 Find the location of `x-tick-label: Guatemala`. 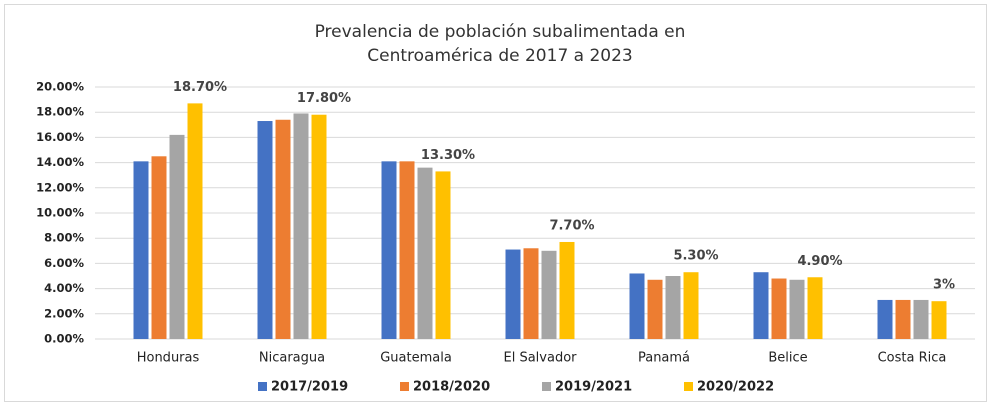

x-tick-label: Guatemala is located at coordinates (416, 358).